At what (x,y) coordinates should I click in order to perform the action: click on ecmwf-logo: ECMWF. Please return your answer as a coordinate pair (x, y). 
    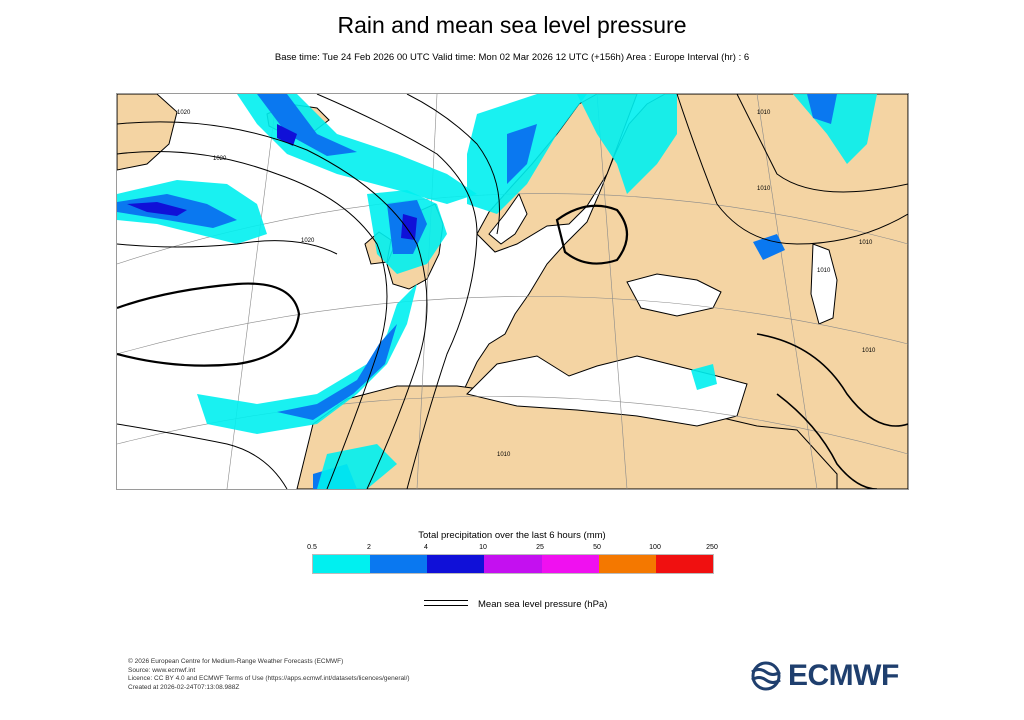
    Looking at the image, I should click on (823, 676).